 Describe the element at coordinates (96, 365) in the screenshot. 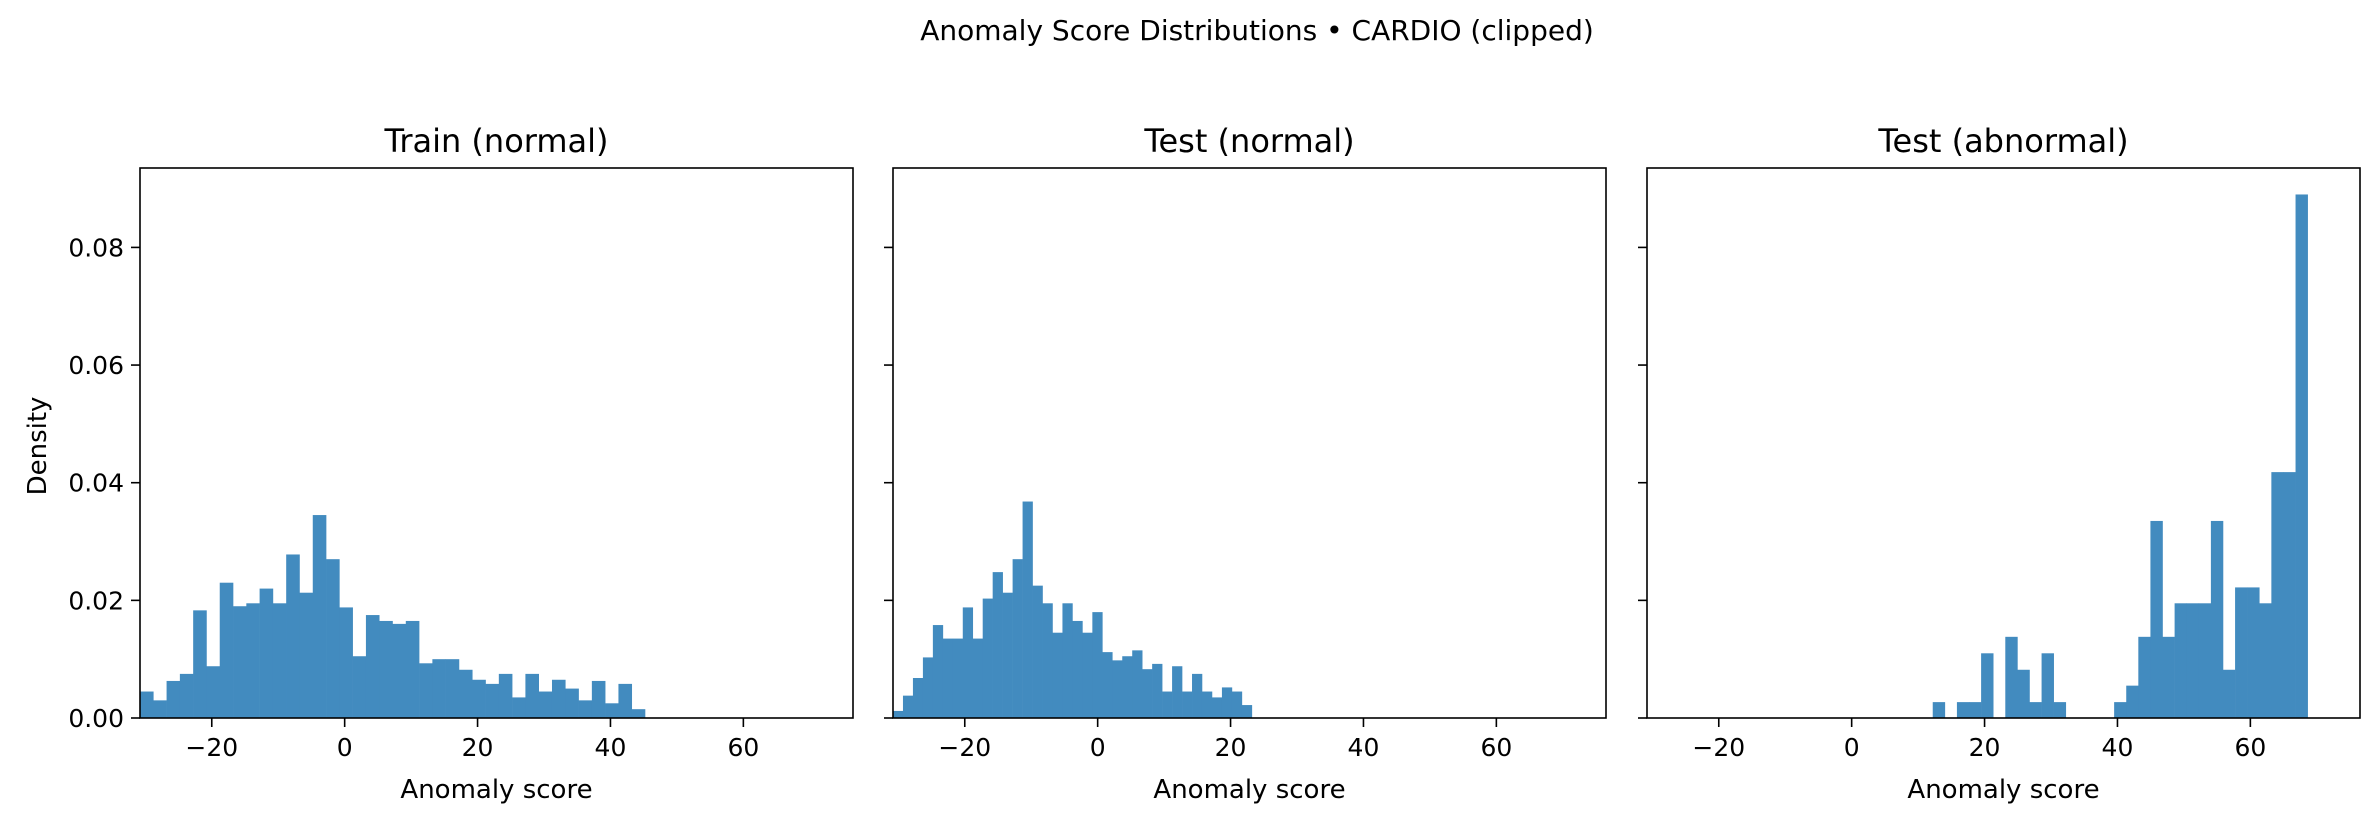

I see `y-tick-label: 0.06` at that location.